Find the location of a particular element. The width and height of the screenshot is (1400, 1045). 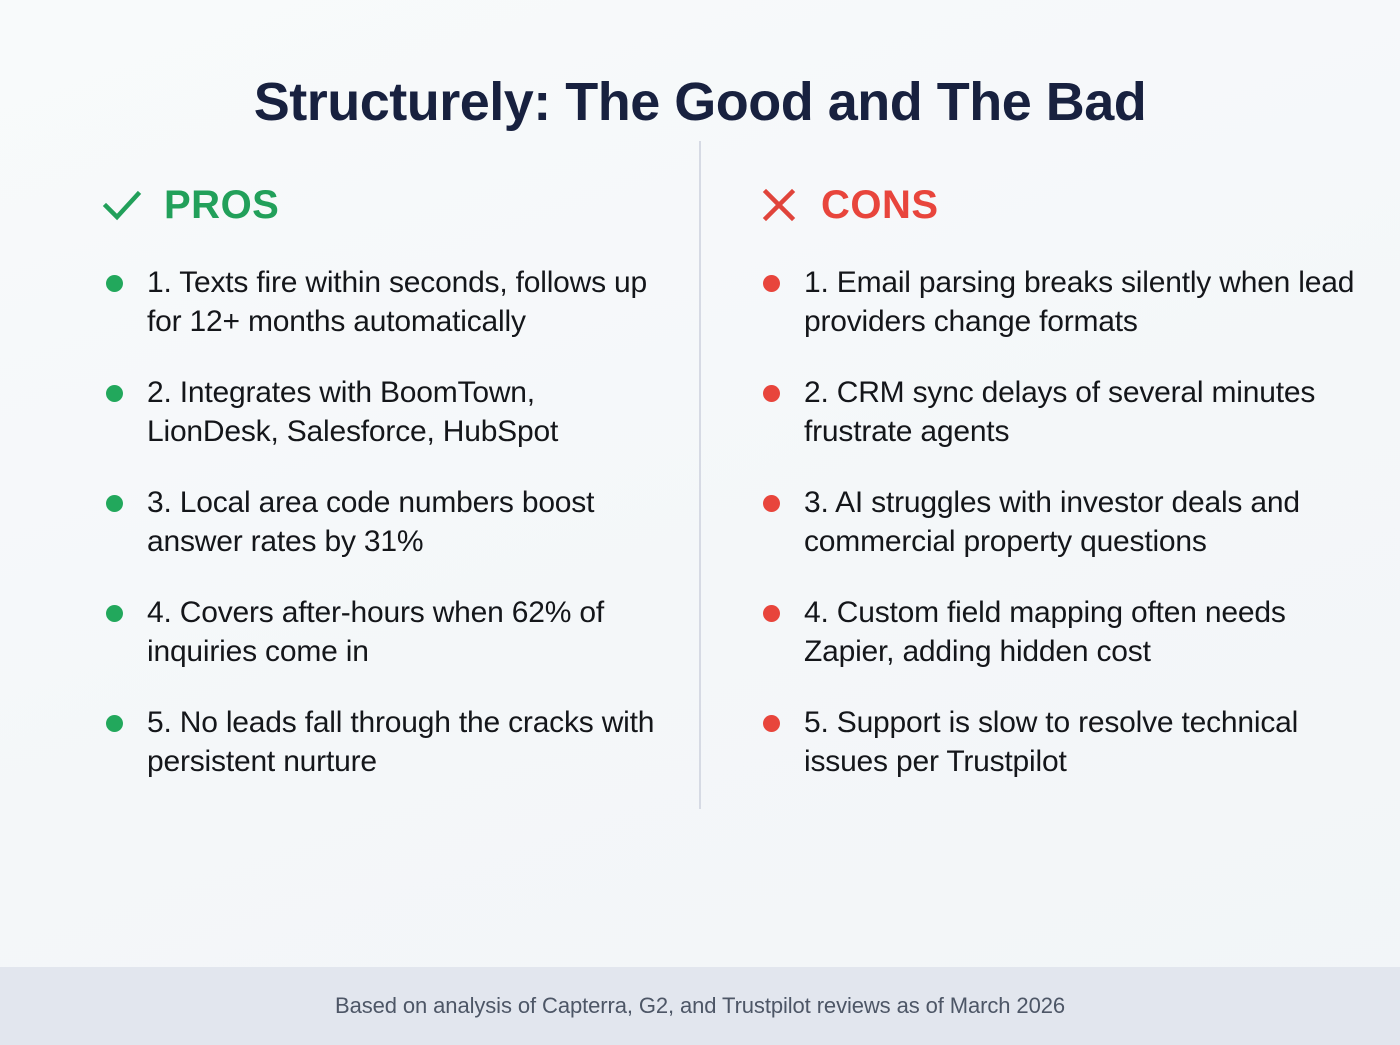

title-section: Structurely: The Good and The Bad is located at coordinates (700, 65).